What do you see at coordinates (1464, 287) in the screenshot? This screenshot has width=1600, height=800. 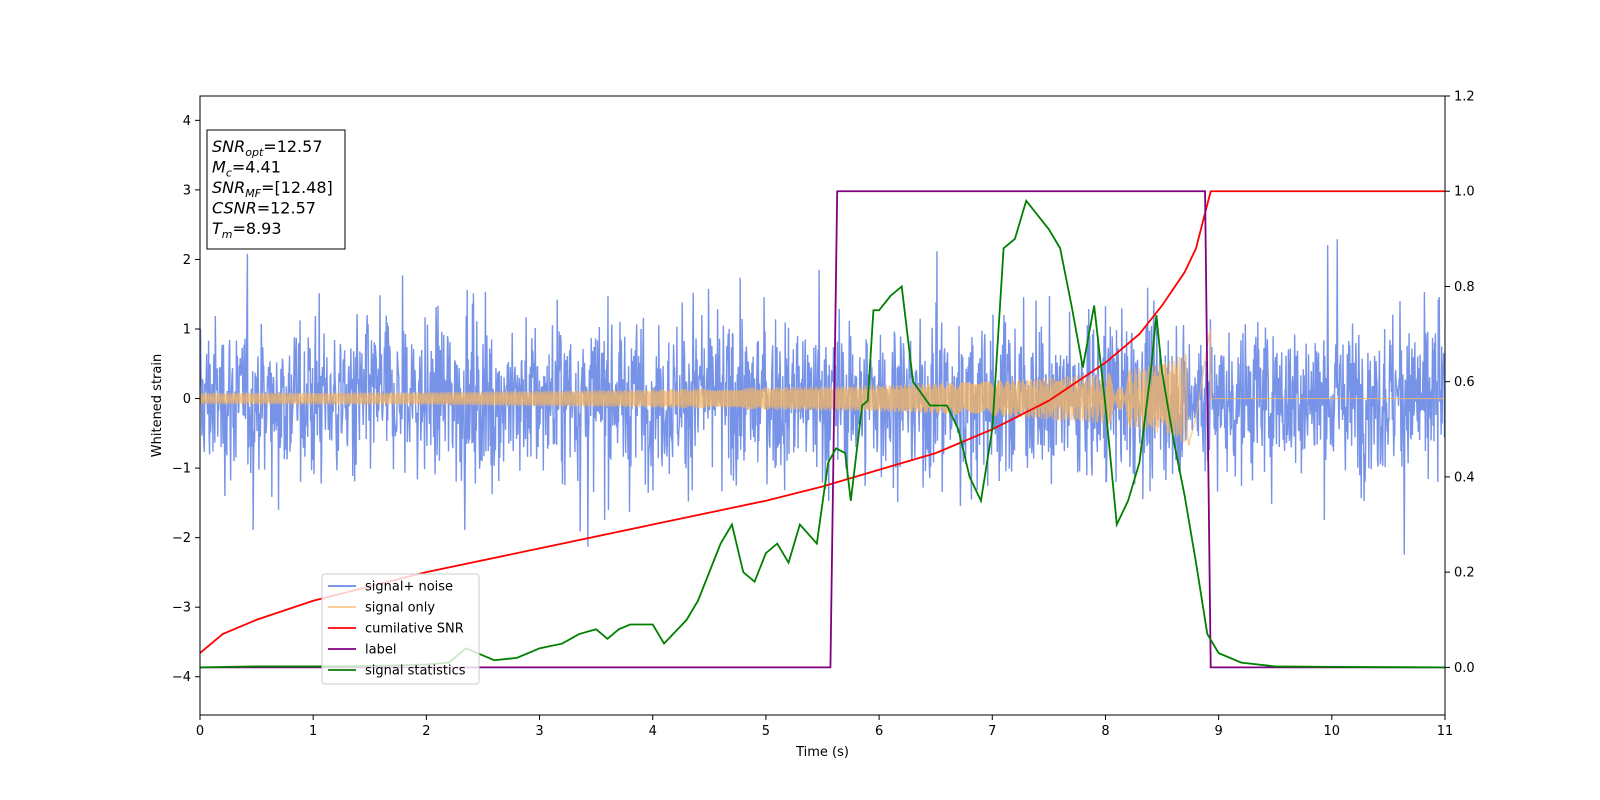 I see `y2-tick-label: 0.8` at bounding box center [1464, 287].